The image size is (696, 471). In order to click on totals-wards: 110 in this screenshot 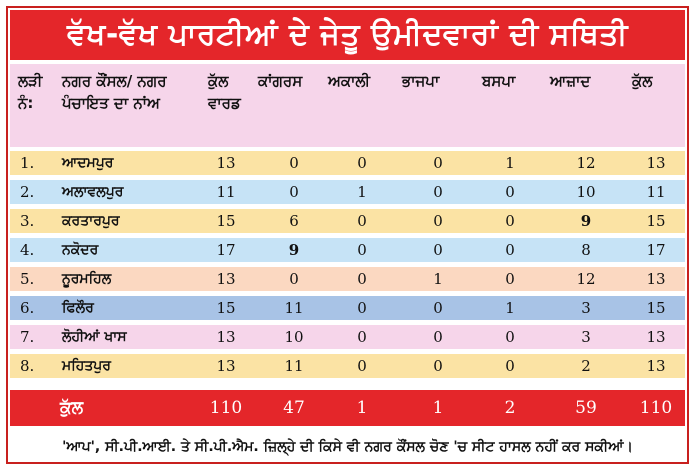, I will do `click(226, 408)`.